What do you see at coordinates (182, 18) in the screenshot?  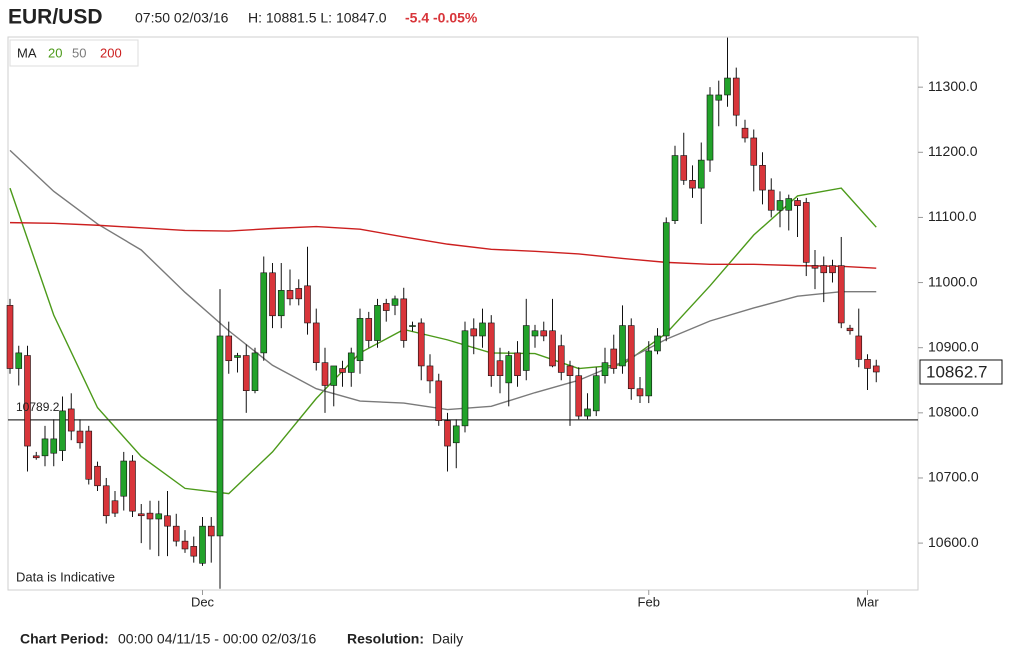 I see `time: 07:50 02/03/16` at bounding box center [182, 18].